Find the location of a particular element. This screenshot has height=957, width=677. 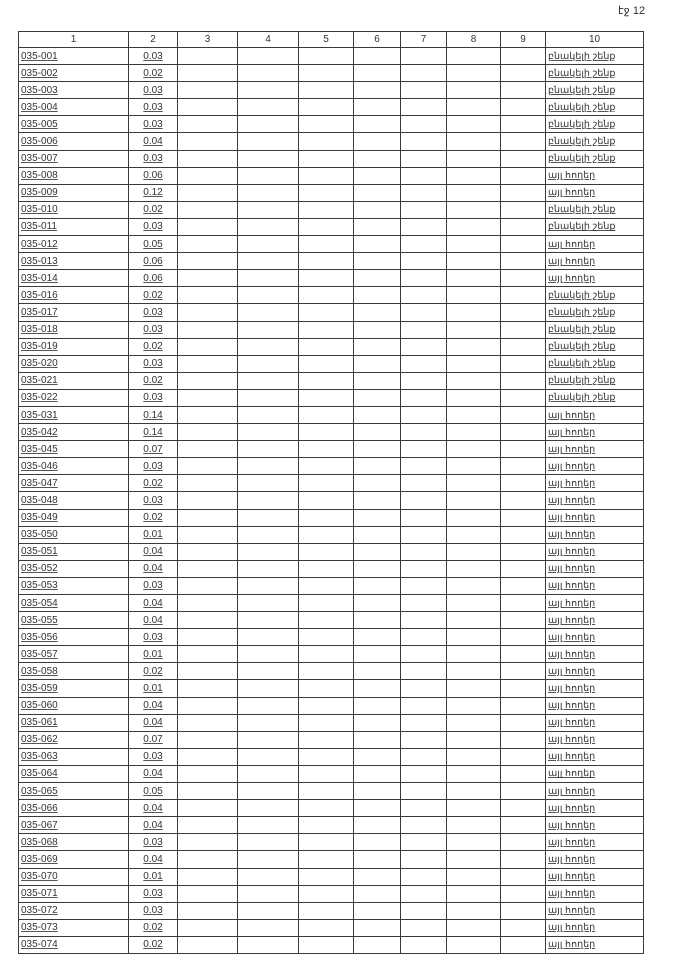

table-row: 035-016 0.02 բնակելի շենք is located at coordinates (331, 295).